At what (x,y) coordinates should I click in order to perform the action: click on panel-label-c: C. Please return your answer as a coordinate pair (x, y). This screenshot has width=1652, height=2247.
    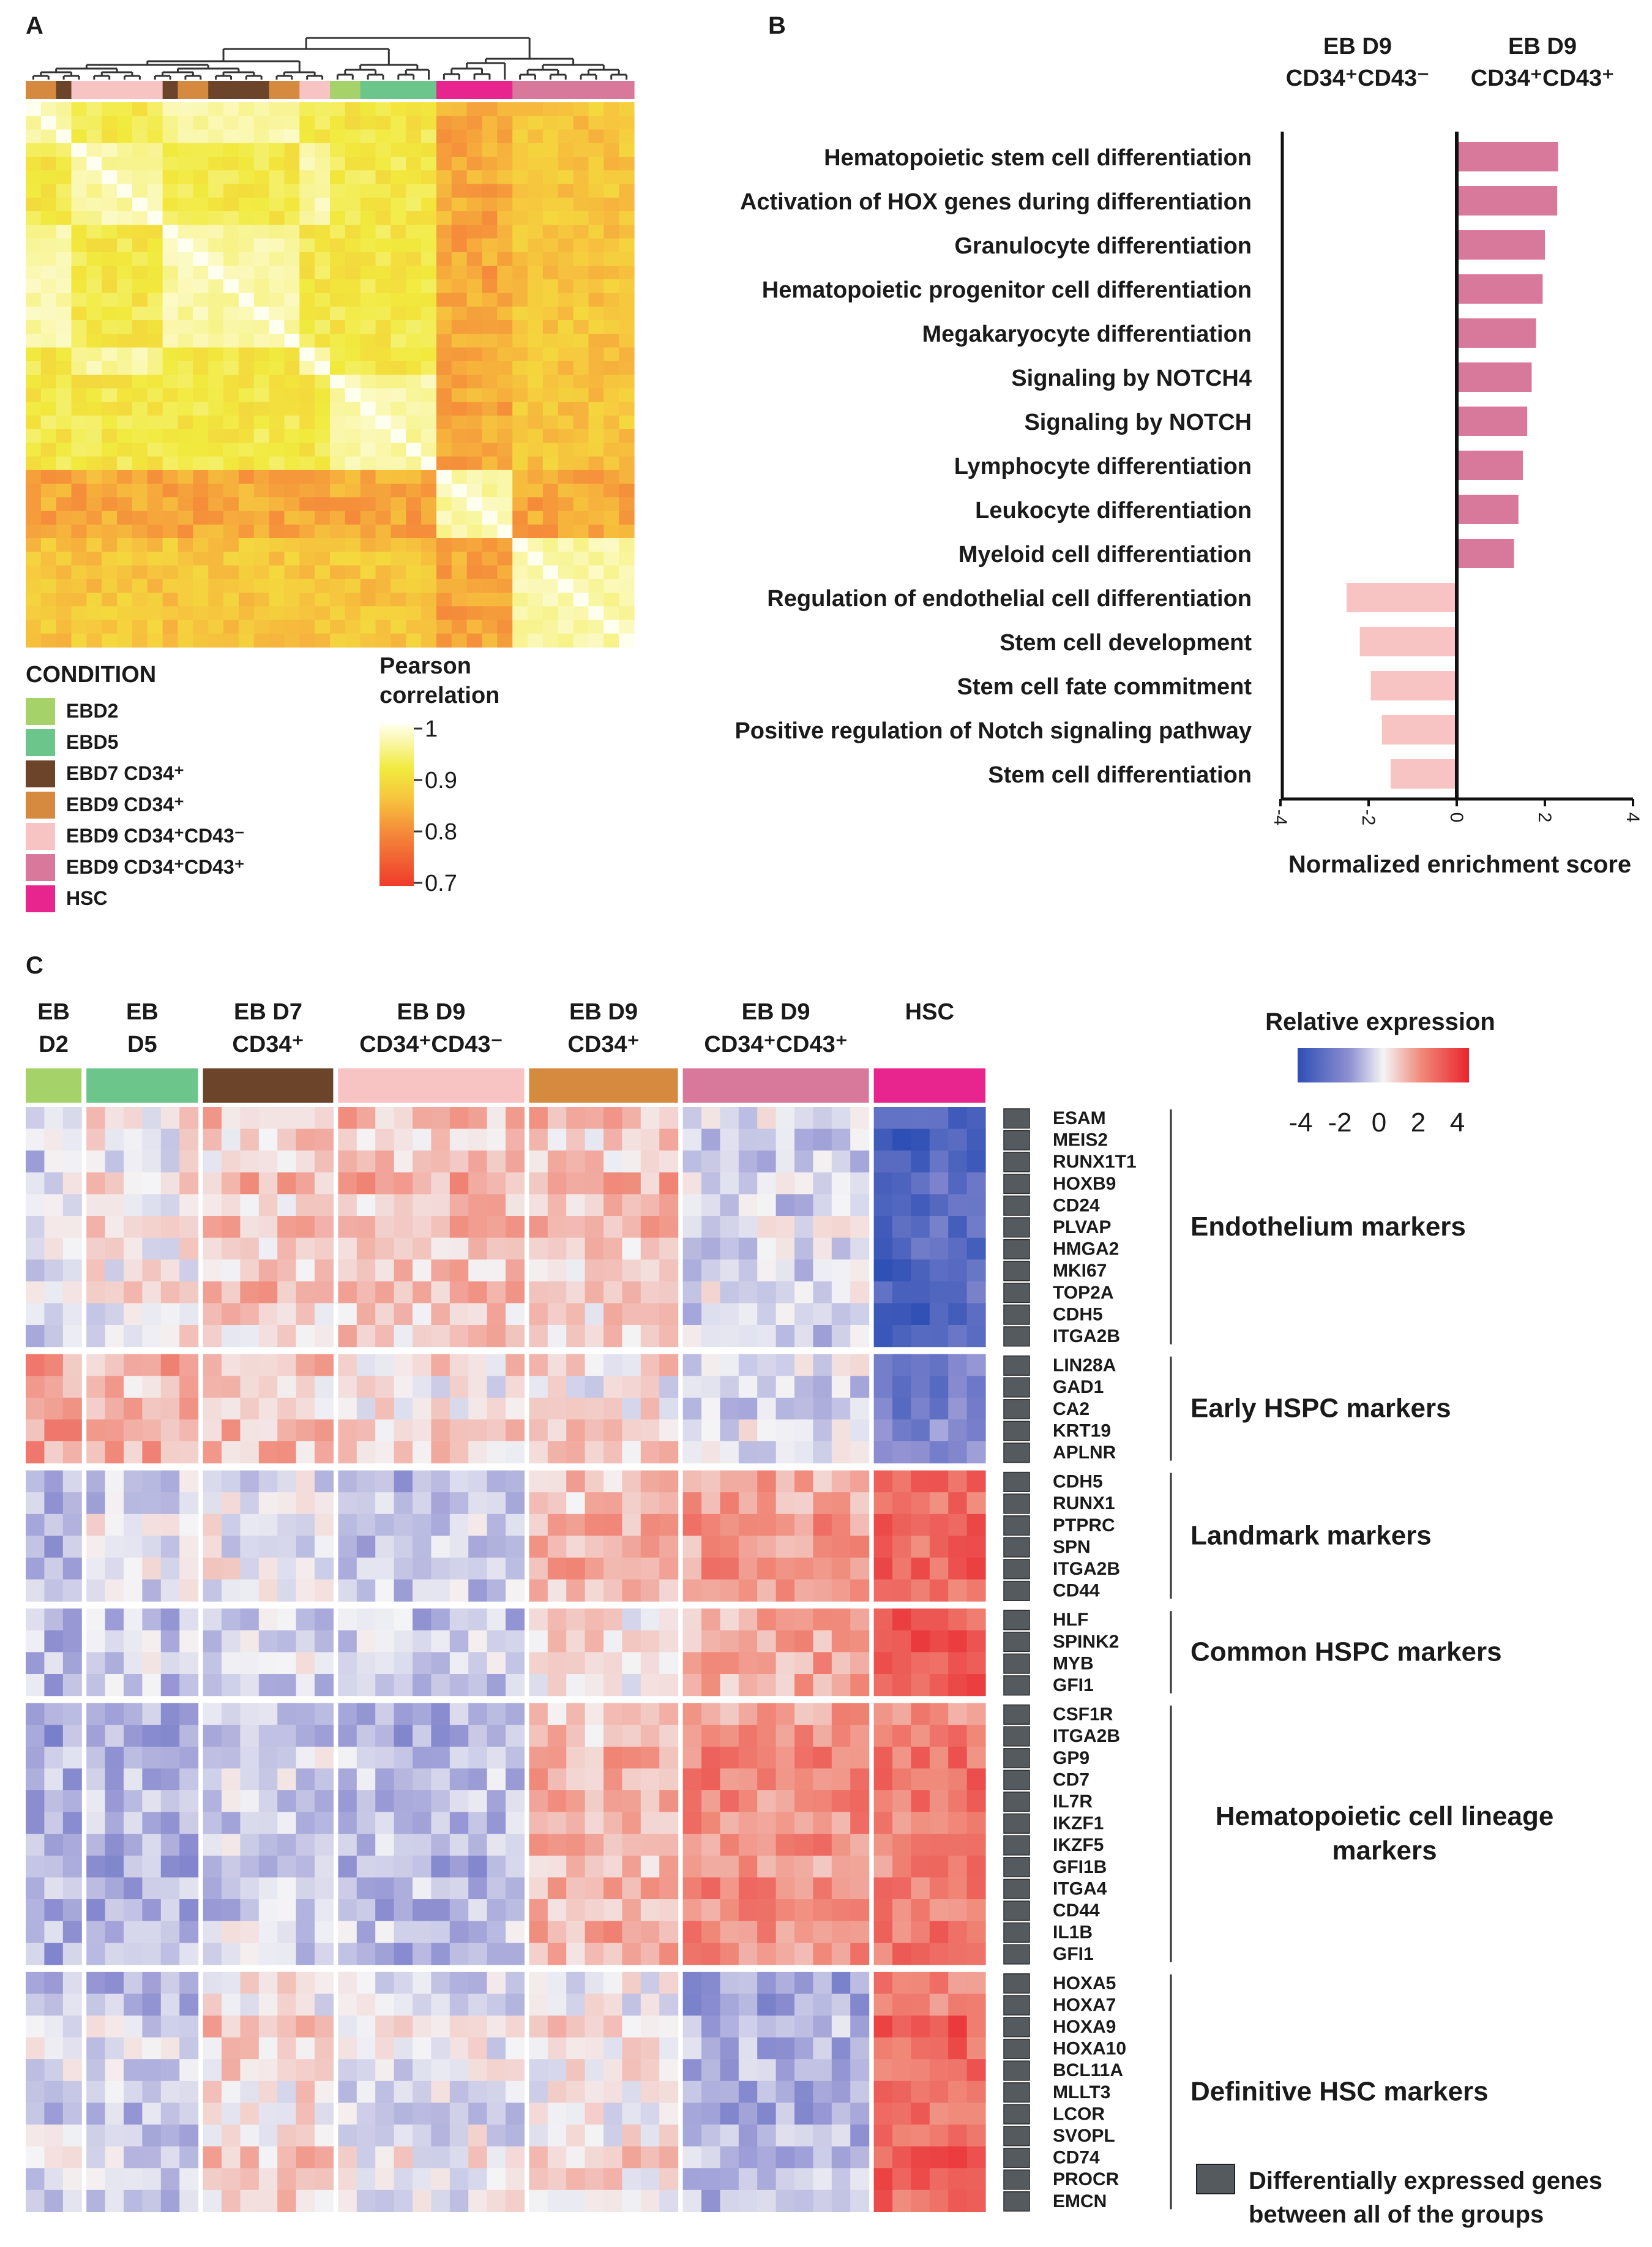
    Looking at the image, I should click on (34, 965).